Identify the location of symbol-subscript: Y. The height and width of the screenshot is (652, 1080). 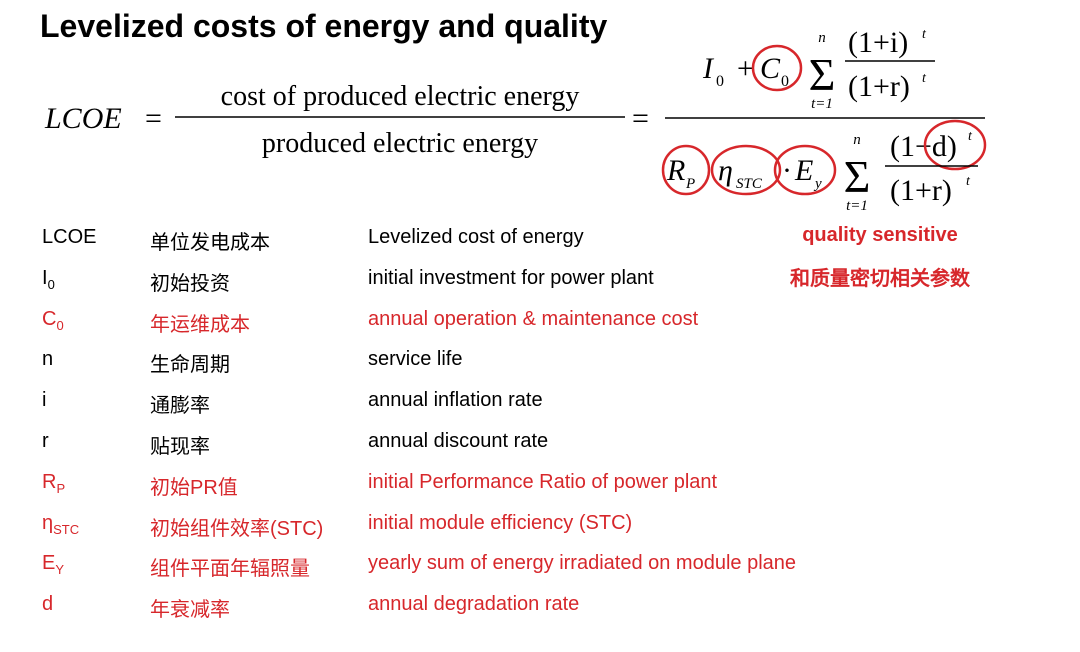
(60, 570).